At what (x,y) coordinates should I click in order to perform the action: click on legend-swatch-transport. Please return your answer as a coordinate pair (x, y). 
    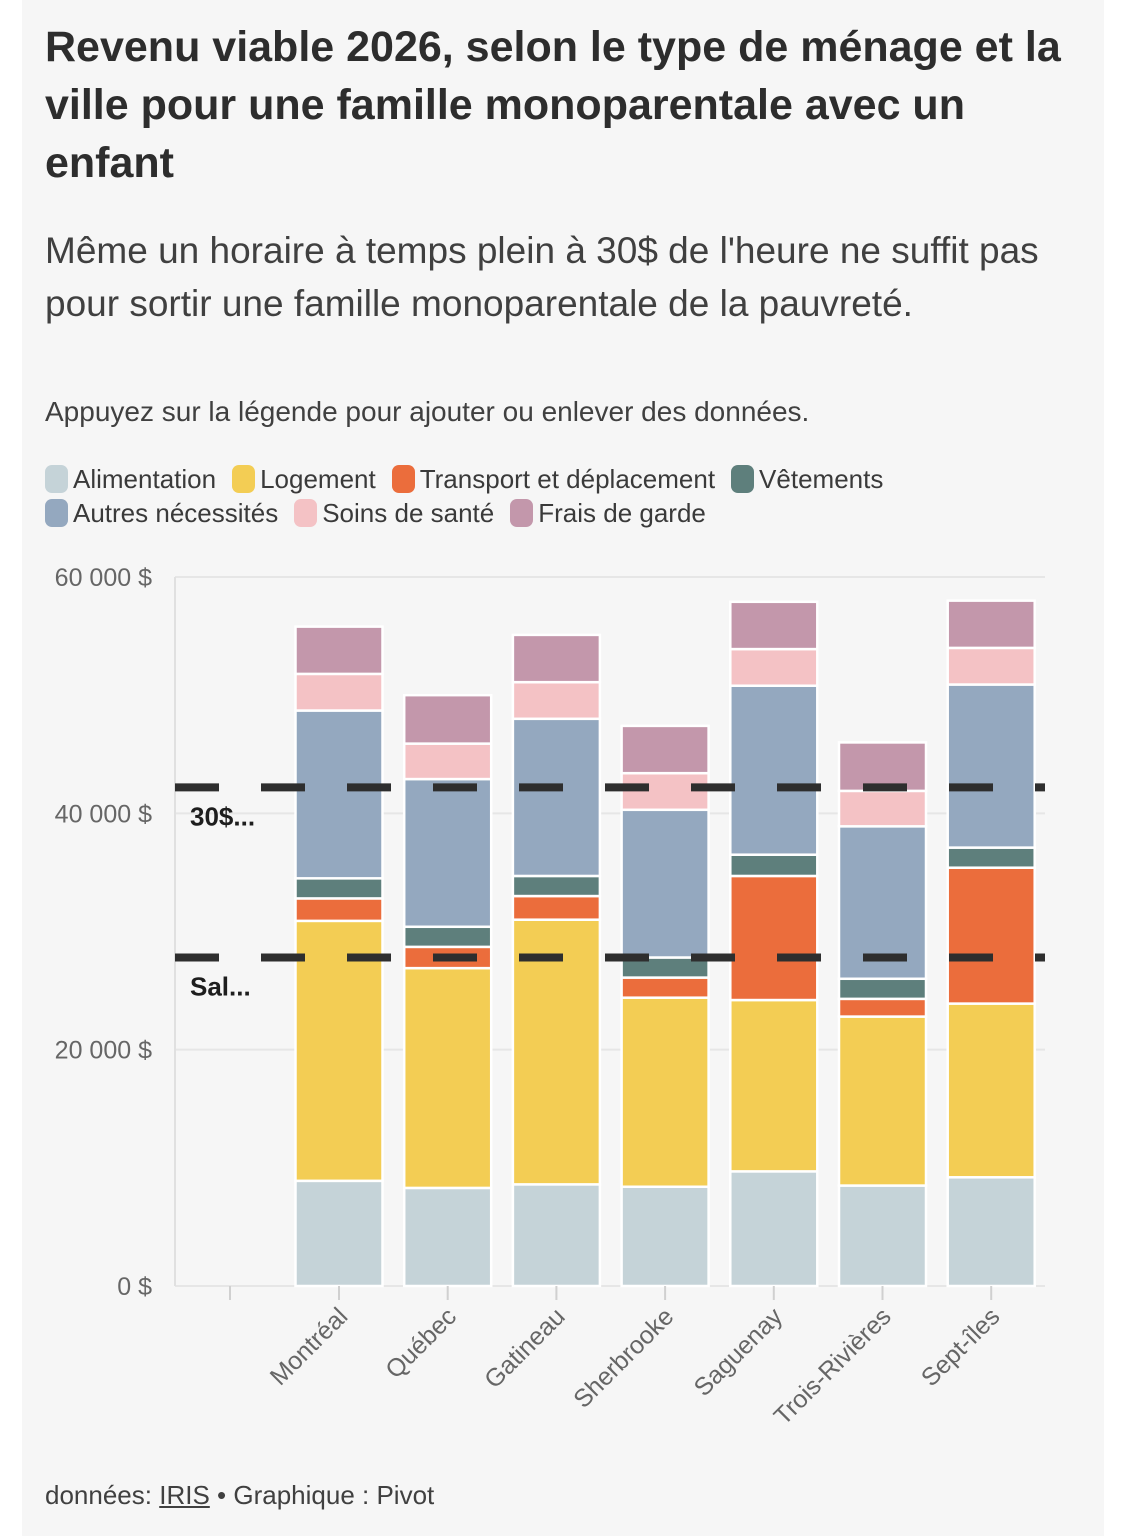
    Looking at the image, I should click on (403, 479).